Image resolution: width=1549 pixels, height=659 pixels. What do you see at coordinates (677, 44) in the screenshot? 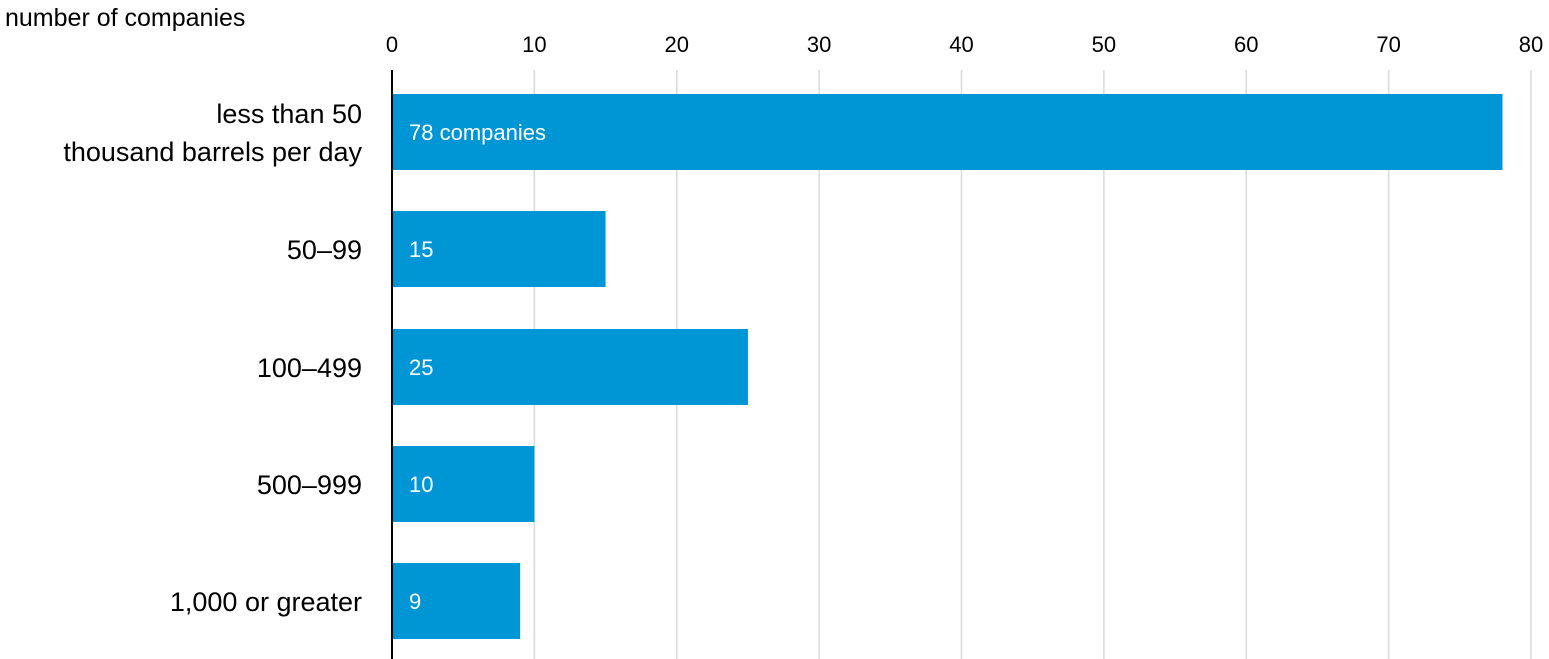
I see `x-tick-label: 20` at bounding box center [677, 44].